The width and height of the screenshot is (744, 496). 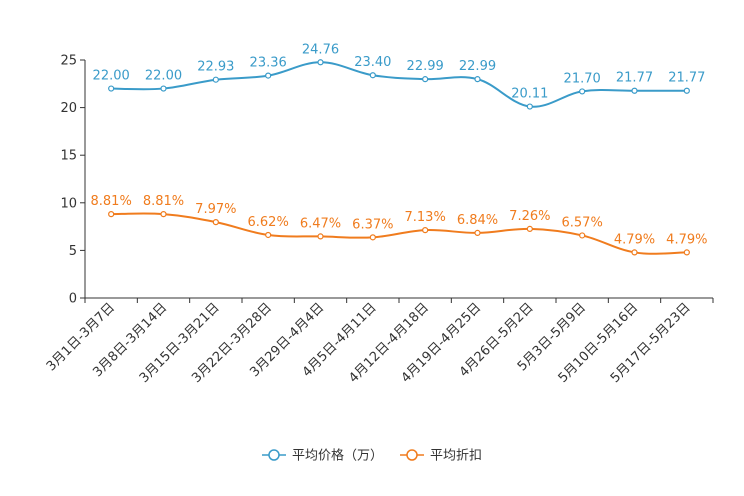 What do you see at coordinates (68, 203) in the screenshot?
I see `y-tick-label: 10` at bounding box center [68, 203].